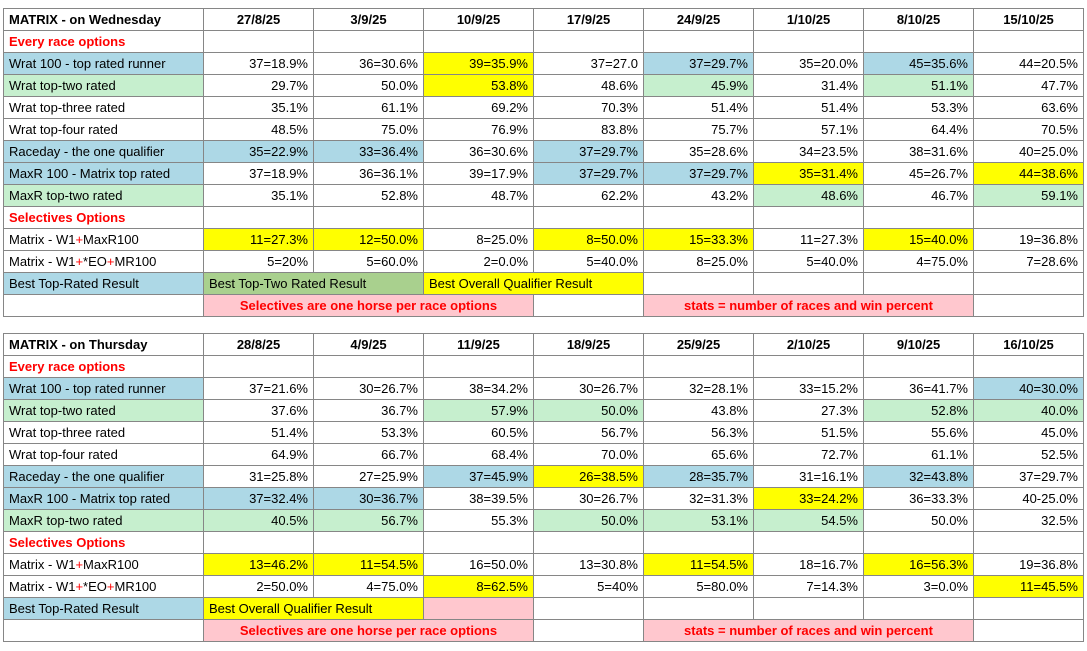 The image size is (1087, 651). Describe the element at coordinates (1028, 454) in the screenshot. I see `value-cell: 52.5%` at that location.